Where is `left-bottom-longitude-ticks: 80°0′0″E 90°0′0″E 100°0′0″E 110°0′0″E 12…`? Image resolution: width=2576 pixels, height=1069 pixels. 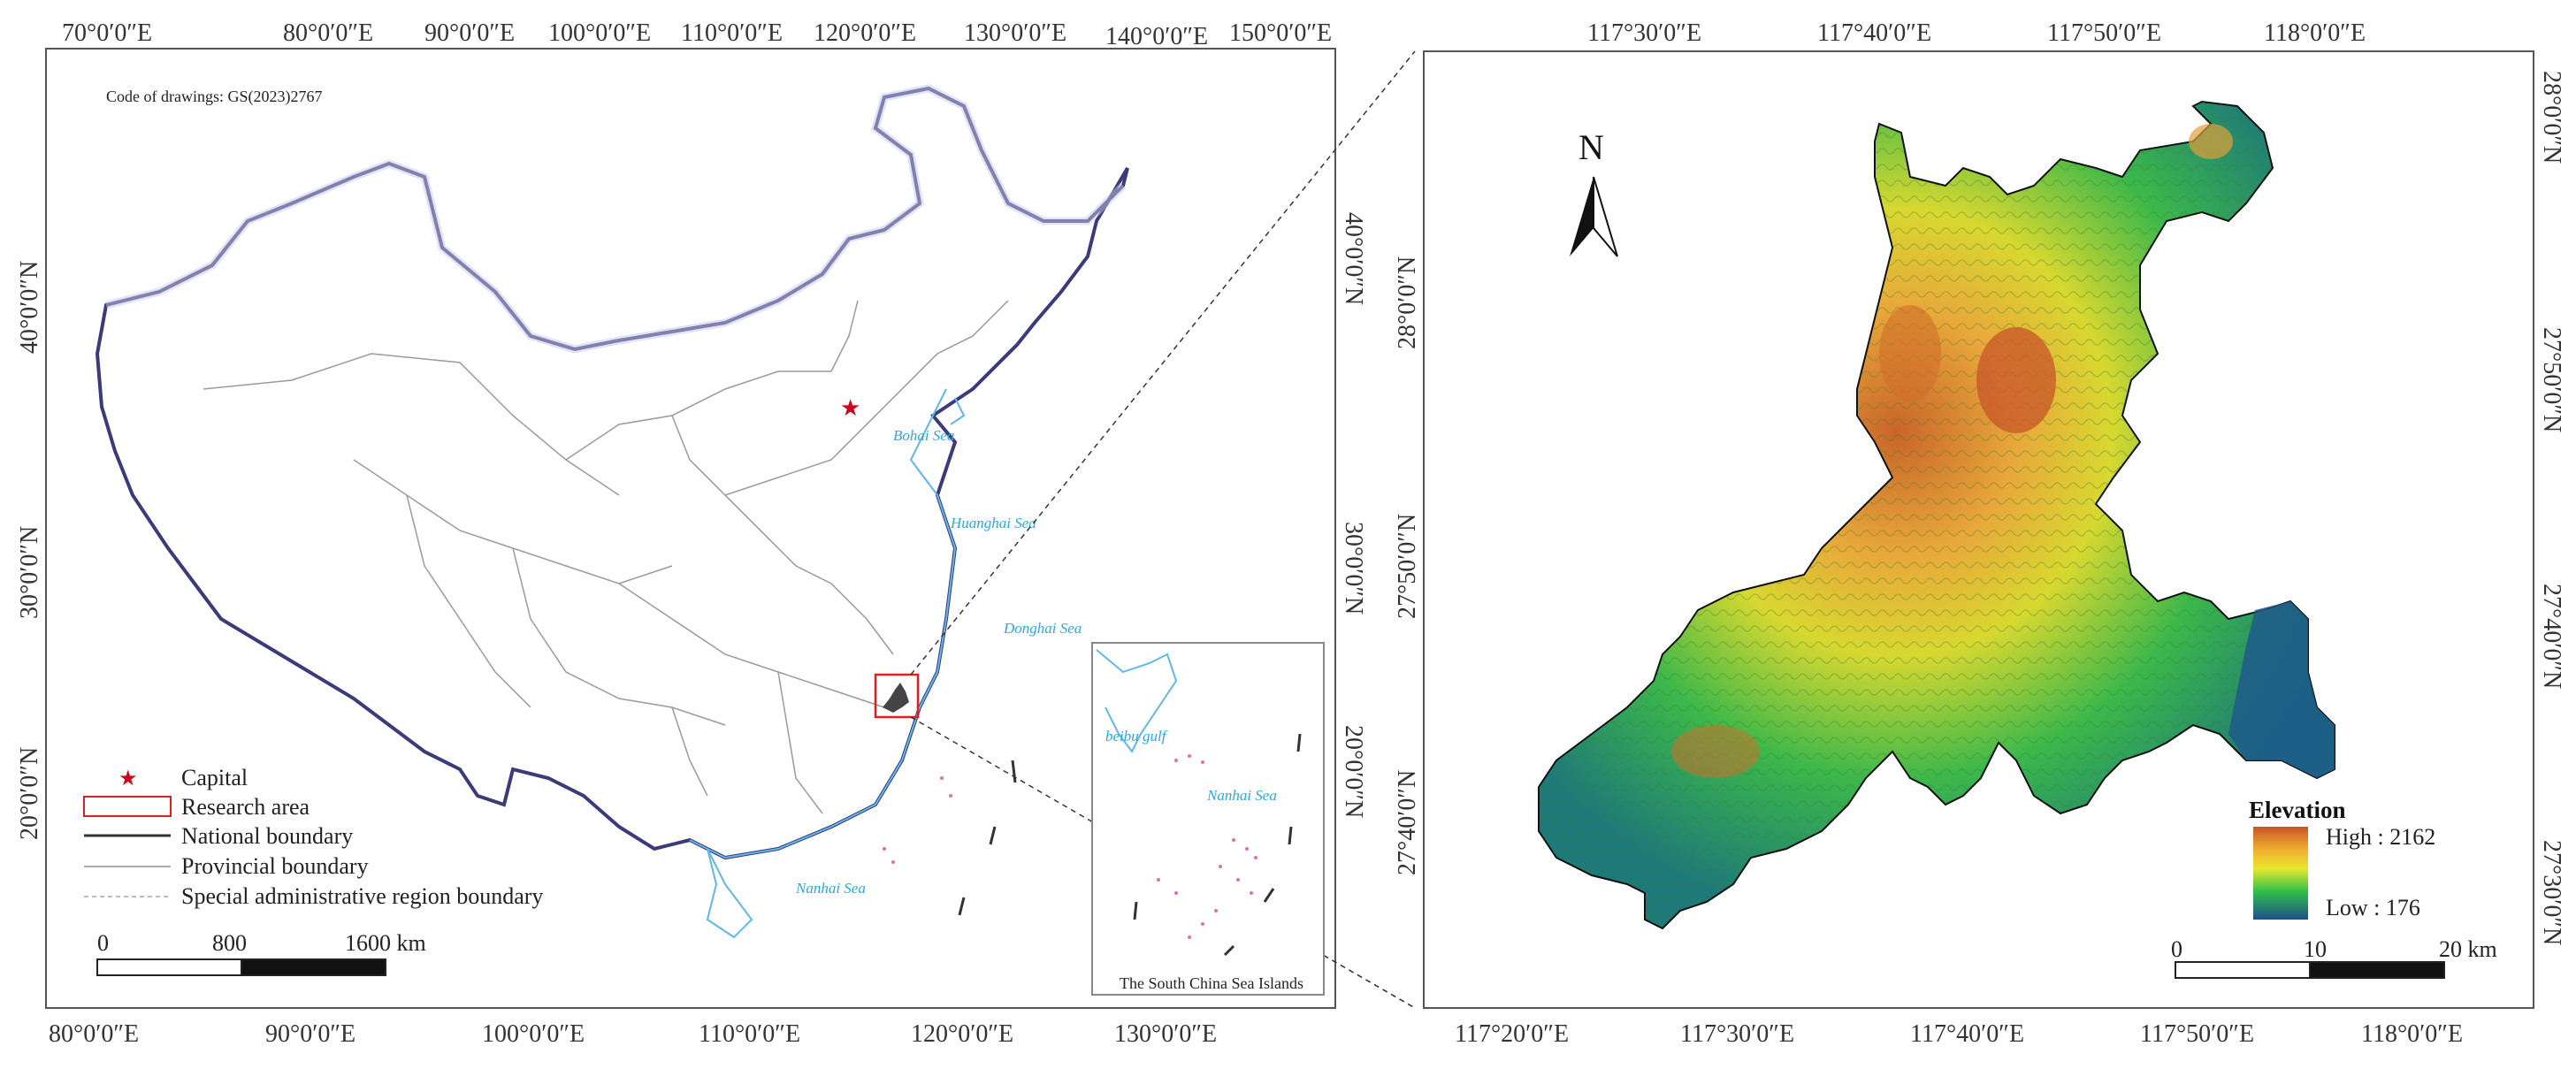
left-bottom-longitude-ticks: 80°0′0″E 90°0′0″E 100°0′0″E 110°0′0″E 12… is located at coordinates (633, 1034).